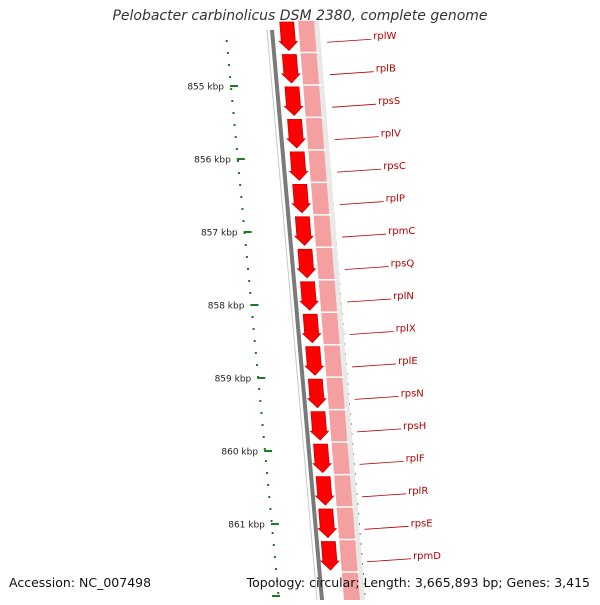  I want to click on genome-backbone, so click(295, 315).